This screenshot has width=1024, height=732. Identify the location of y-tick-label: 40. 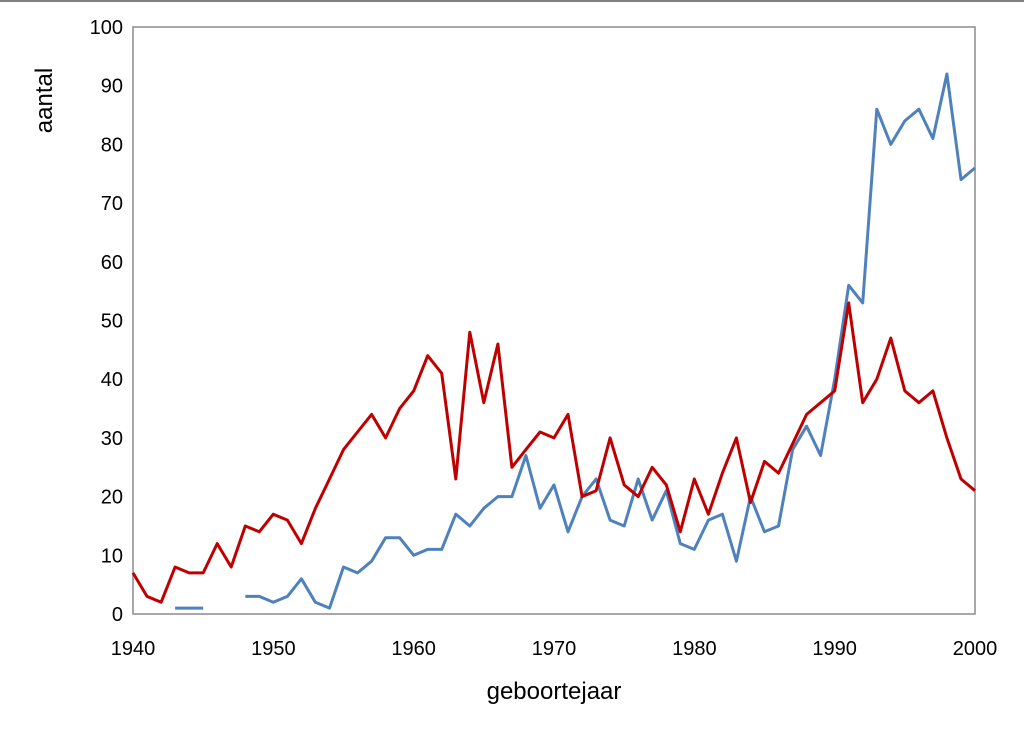
(112, 380).